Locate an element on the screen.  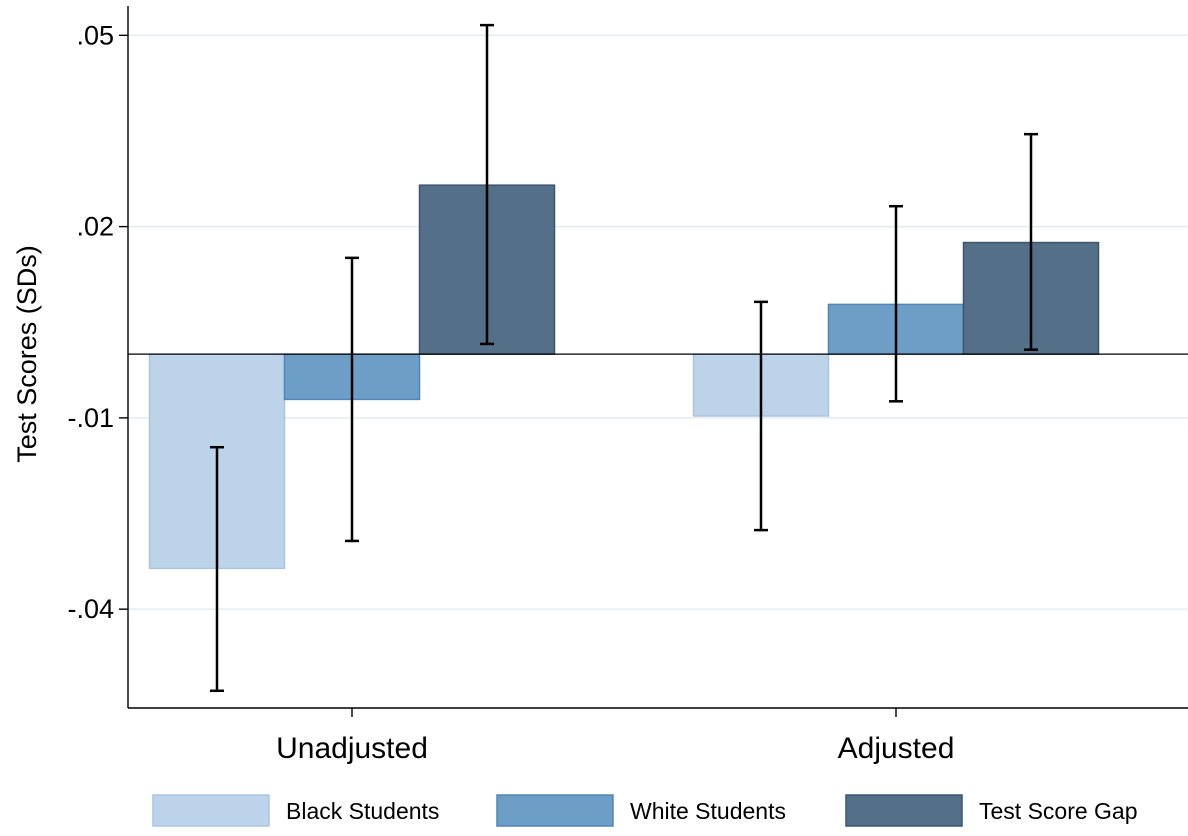
y-tick-label: -.01 is located at coordinates (90, 418).